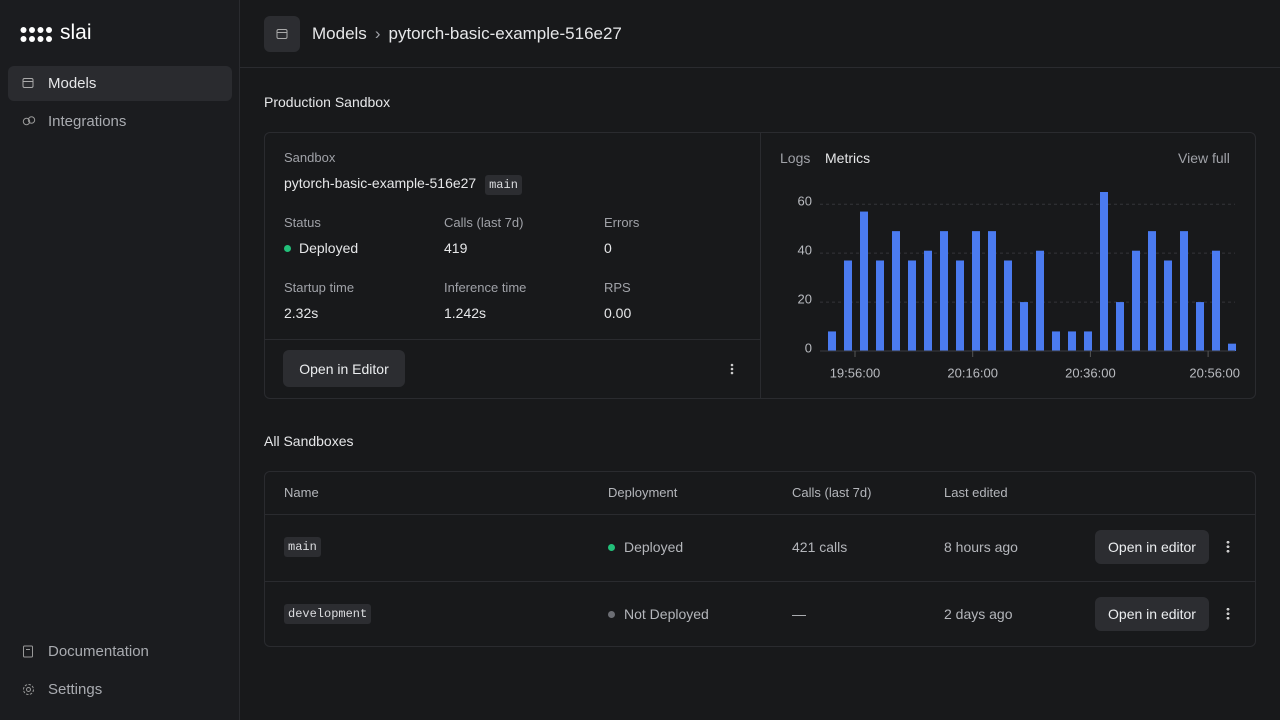 The width and height of the screenshot is (1280, 720). I want to click on nav-item: Integrations, so click(120, 121).